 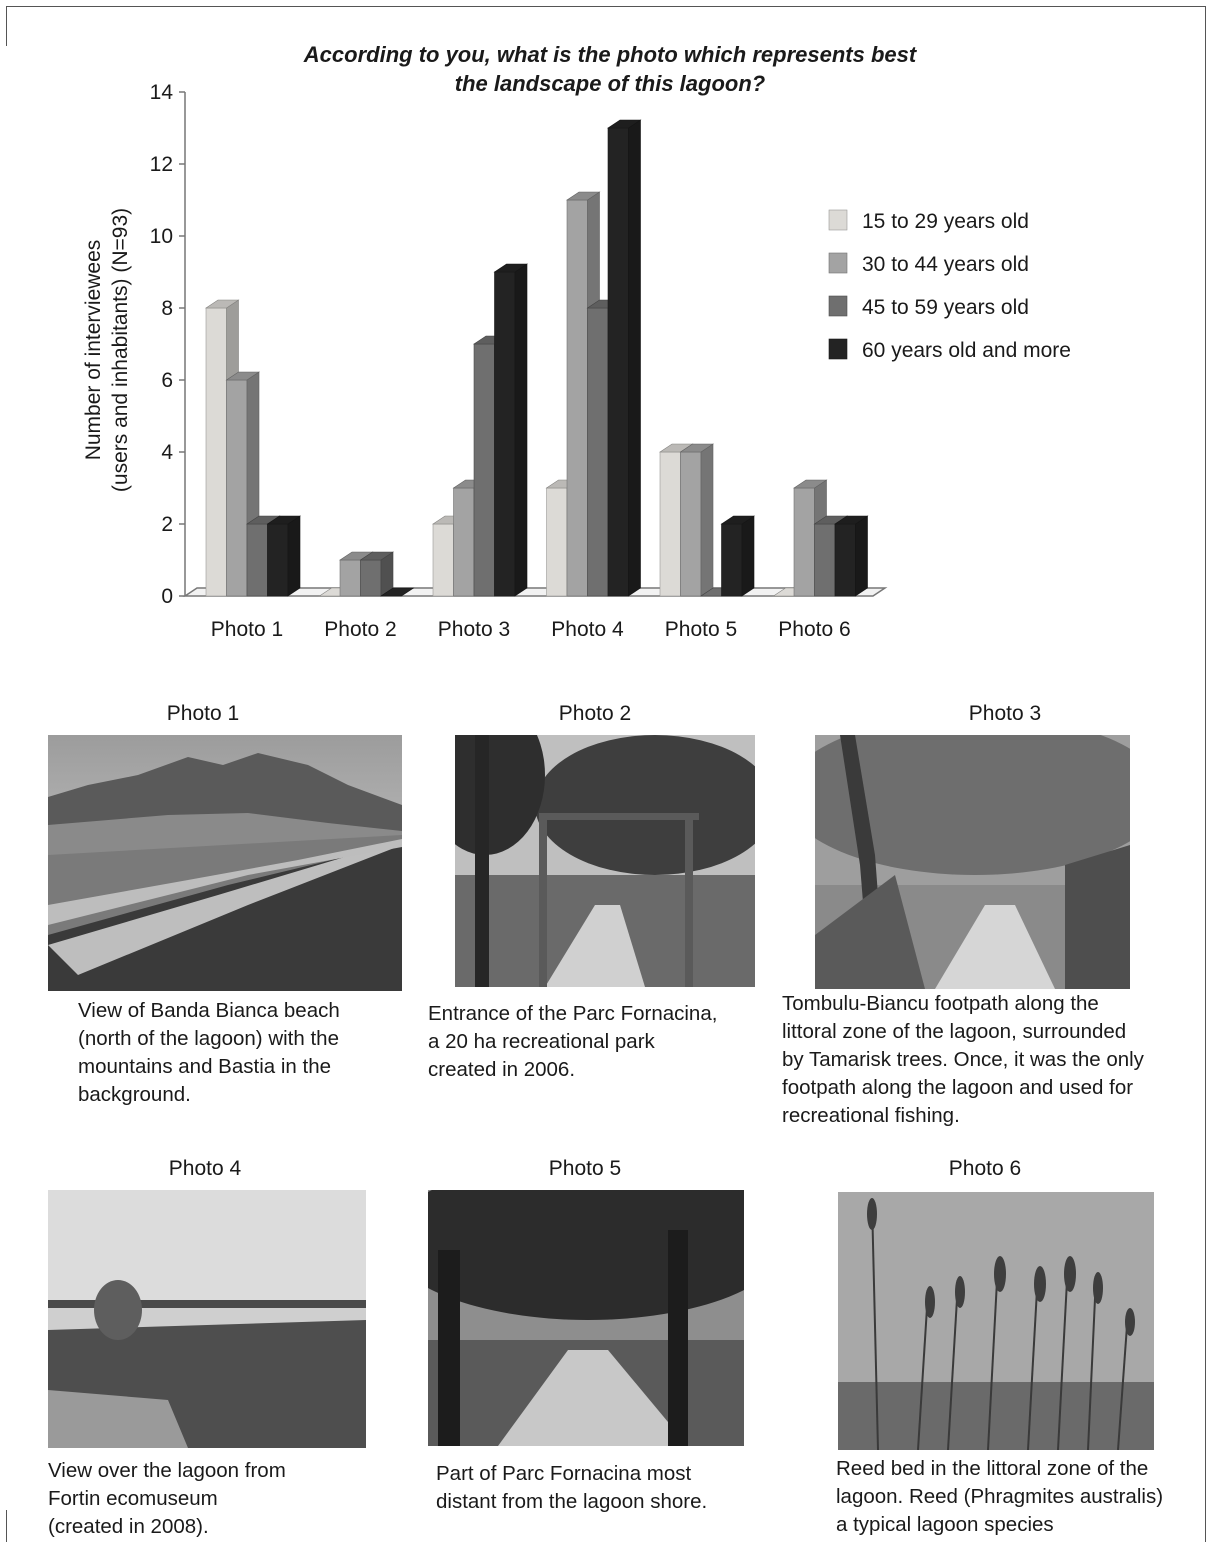 I want to click on photo-6-caption-line: Reed bed in the littoral zone of the, so click(x=992, y=1468).